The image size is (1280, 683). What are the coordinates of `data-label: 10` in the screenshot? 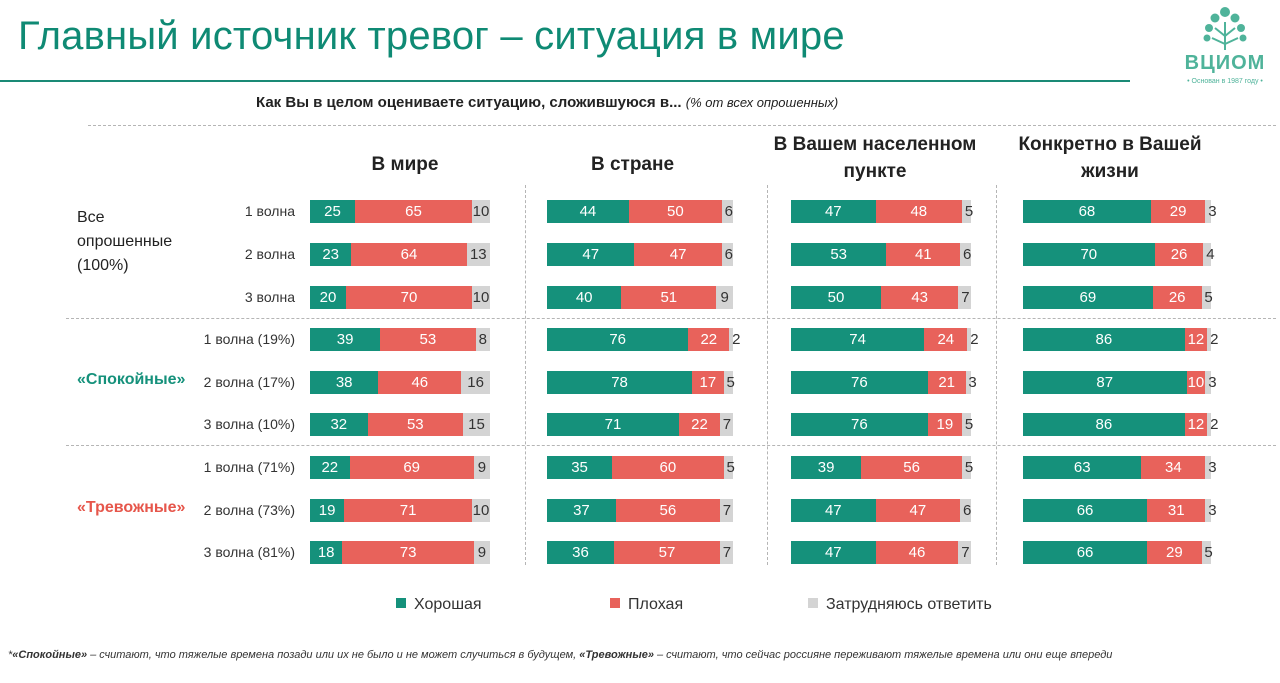 It's located at (481, 297).